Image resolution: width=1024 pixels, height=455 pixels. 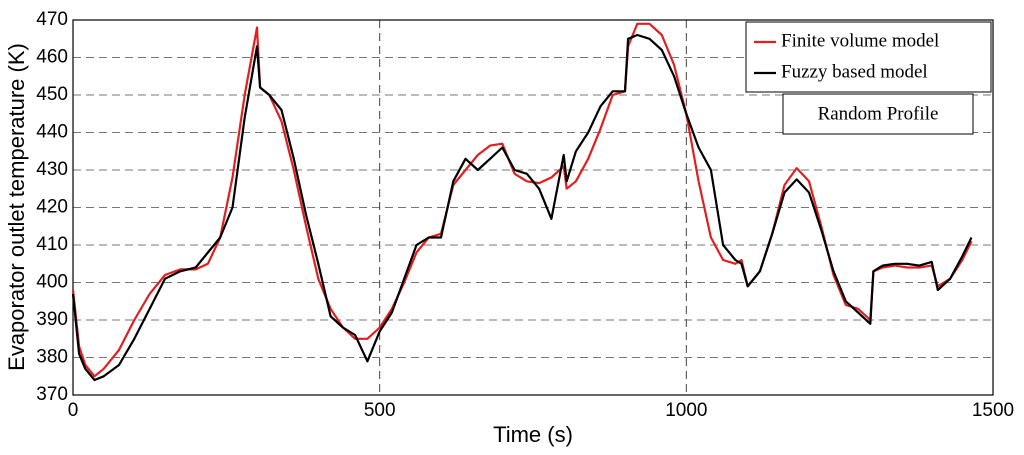 I want to click on y-axis-label: Evaporator outlet temperature (K), so click(x=16, y=207).